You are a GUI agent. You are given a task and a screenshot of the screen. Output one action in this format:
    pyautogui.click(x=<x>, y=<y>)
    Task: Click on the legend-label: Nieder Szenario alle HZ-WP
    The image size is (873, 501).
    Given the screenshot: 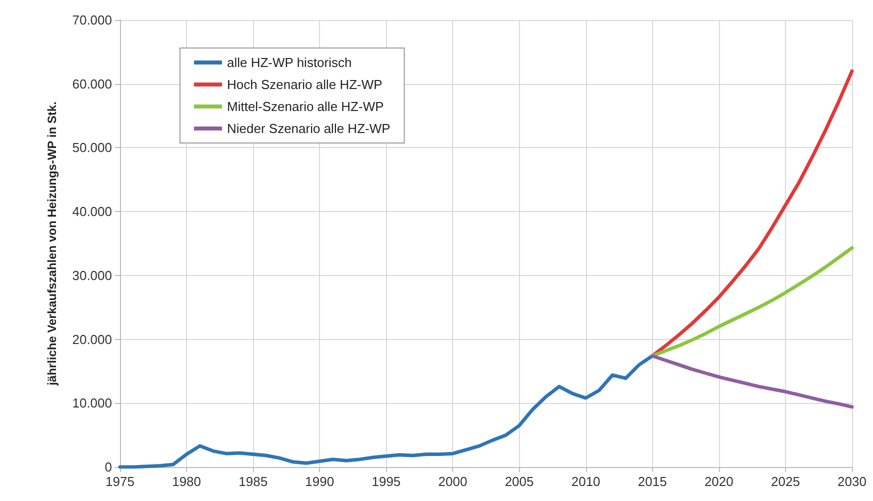 What is the action you would take?
    pyautogui.click(x=308, y=128)
    